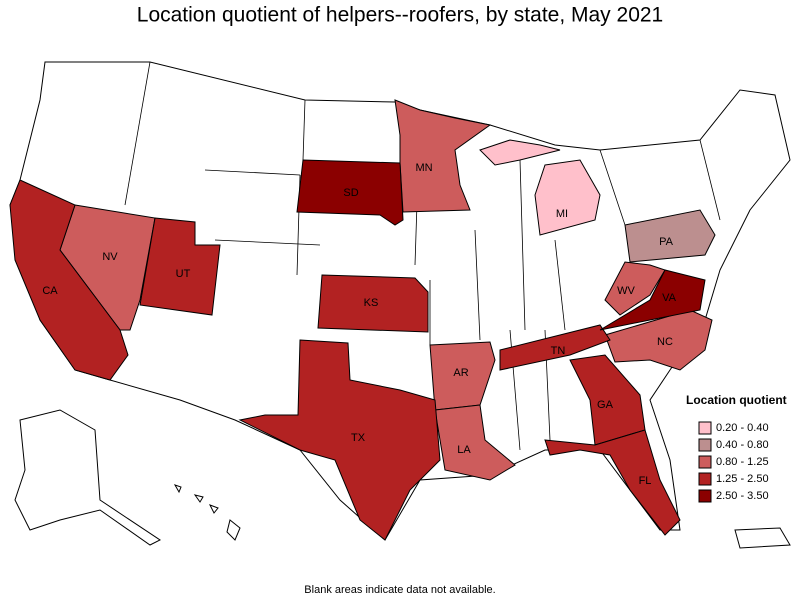 The width and height of the screenshot is (800, 600). I want to click on state-label: FL, so click(645, 481).